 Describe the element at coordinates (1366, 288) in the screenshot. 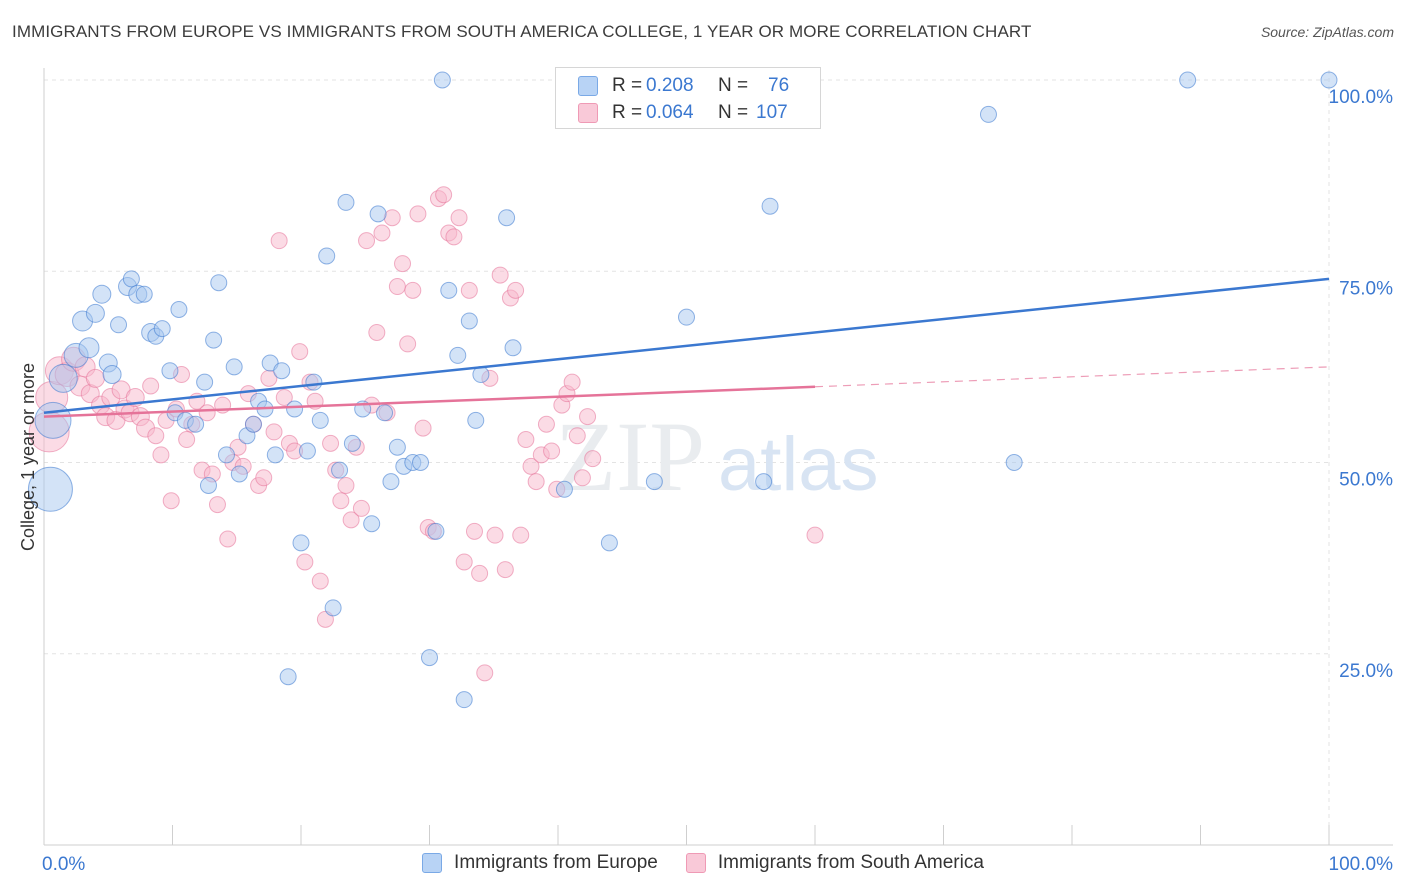

I see `y-tick-label-75: 75.0%` at that location.